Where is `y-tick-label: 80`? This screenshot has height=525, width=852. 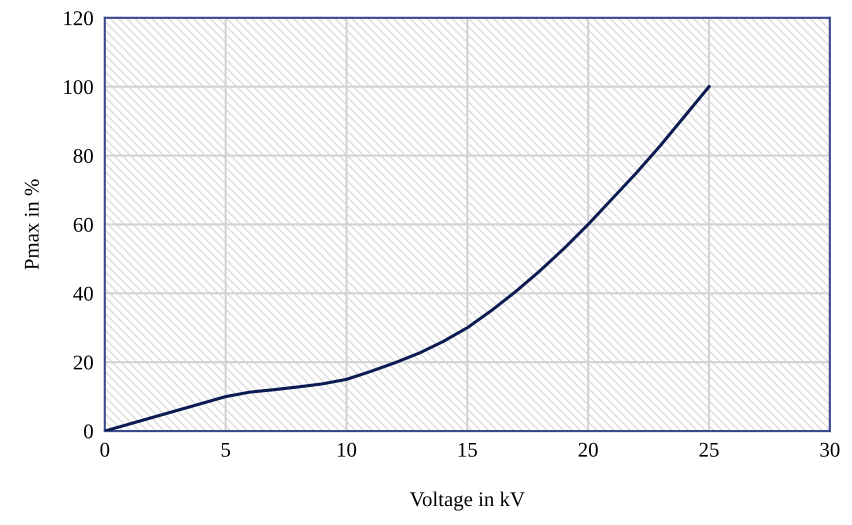
y-tick-label: 80 is located at coordinates (83, 156).